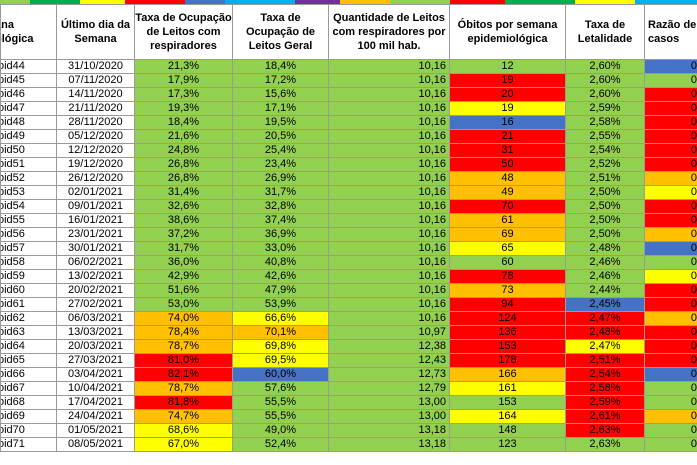  Describe the element at coordinates (95, 80) in the screenshot. I see `cell-last-day: 07/11/2020` at that location.